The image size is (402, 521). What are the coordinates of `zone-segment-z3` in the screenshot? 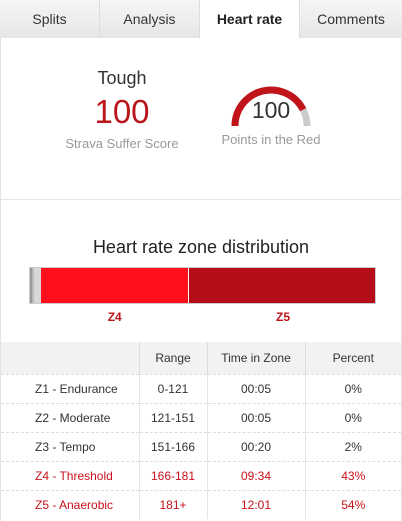 It's located at (37, 285).